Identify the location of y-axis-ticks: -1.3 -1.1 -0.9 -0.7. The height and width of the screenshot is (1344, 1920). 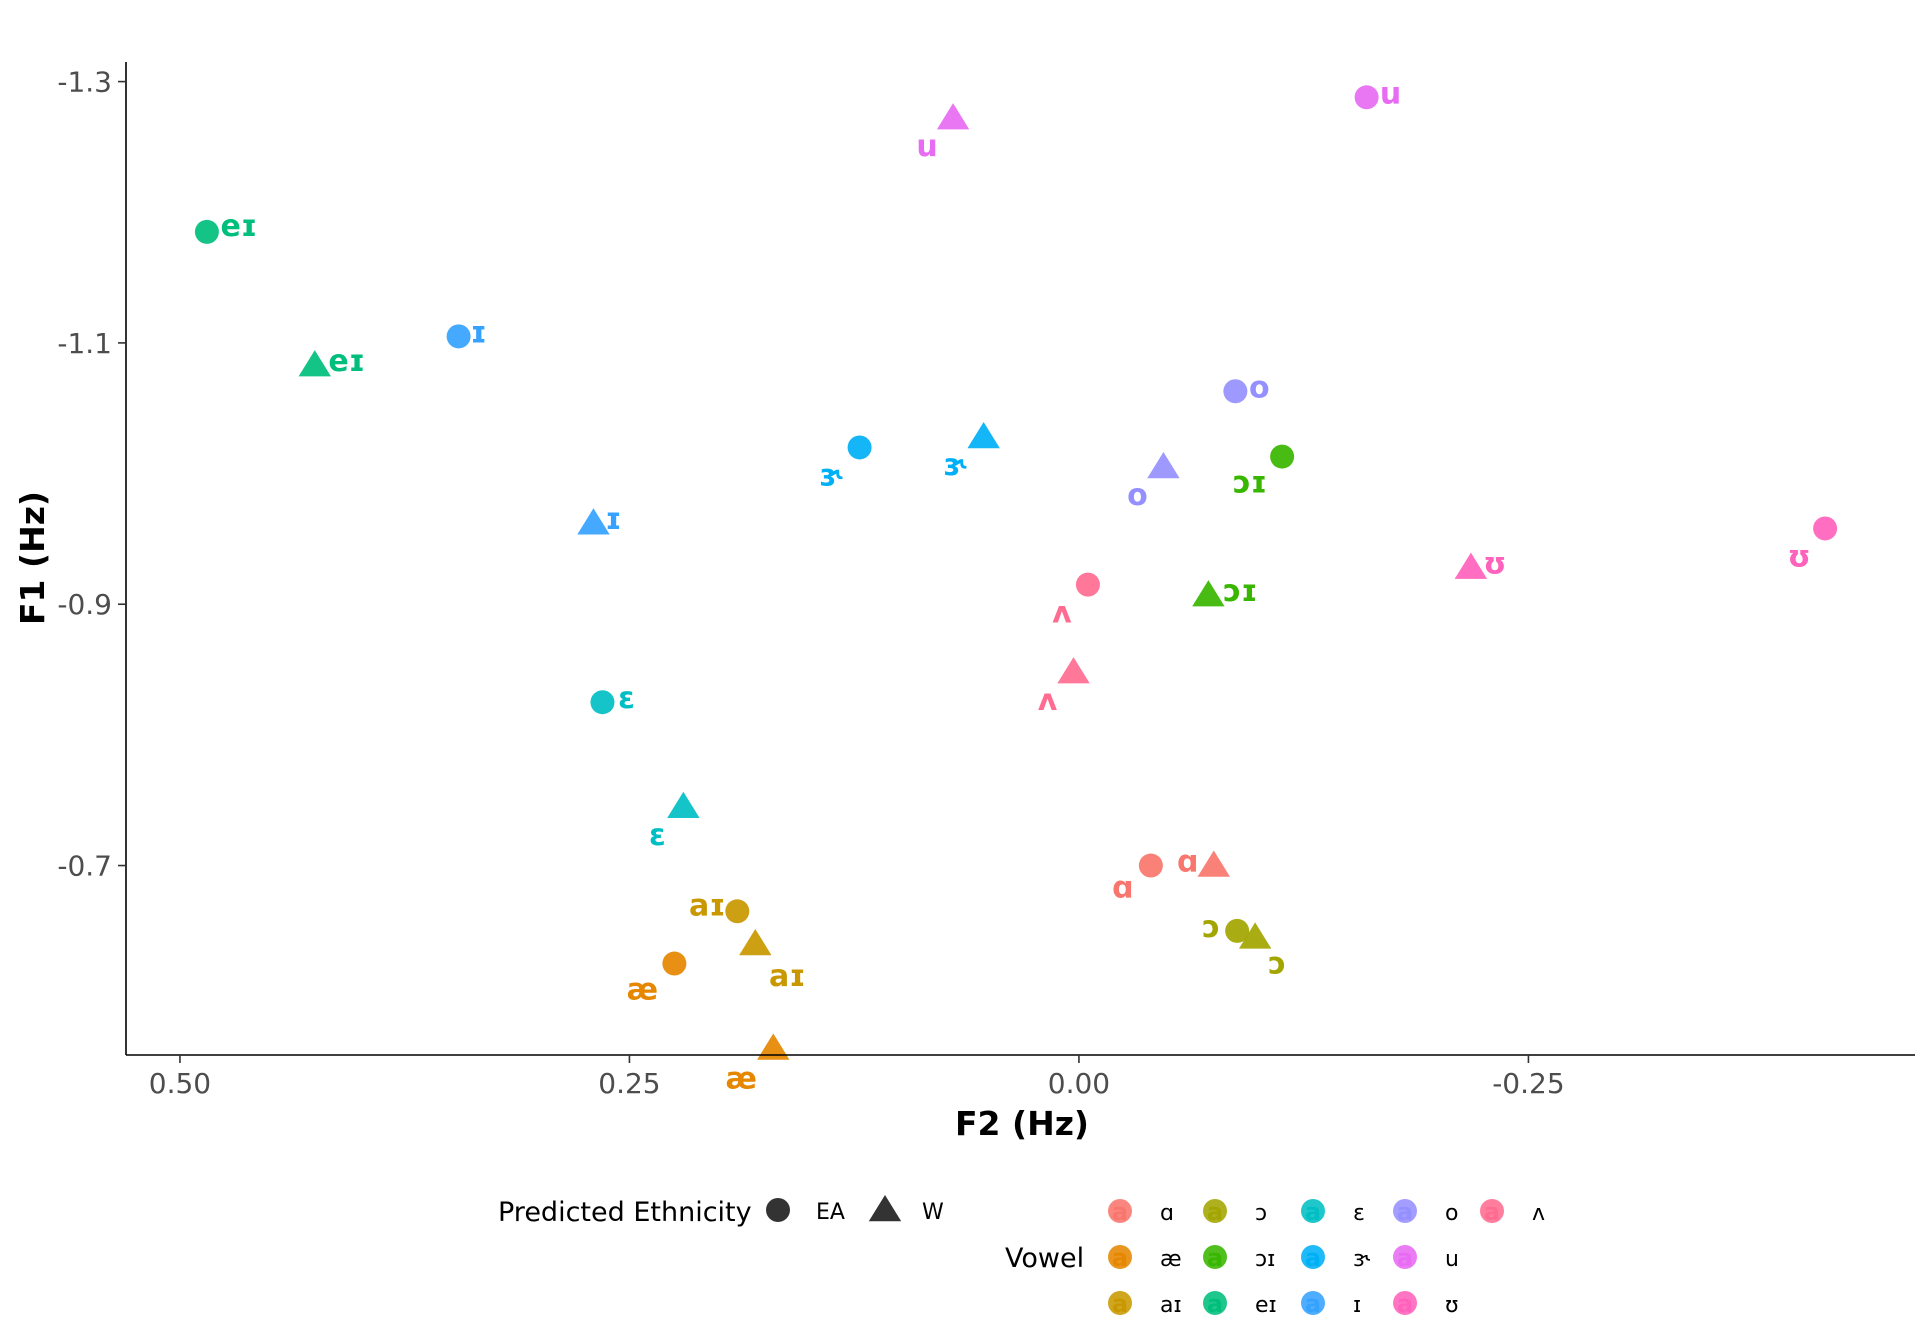
(91, 474).